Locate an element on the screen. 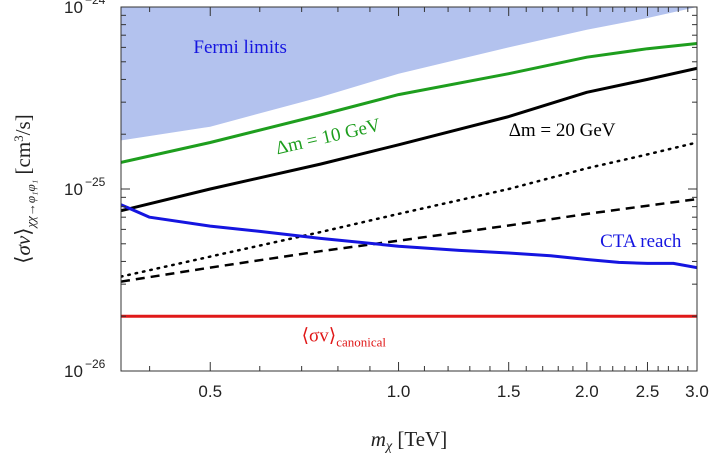  x-tick-label: 2.0 is located at coordinates (587, 391).